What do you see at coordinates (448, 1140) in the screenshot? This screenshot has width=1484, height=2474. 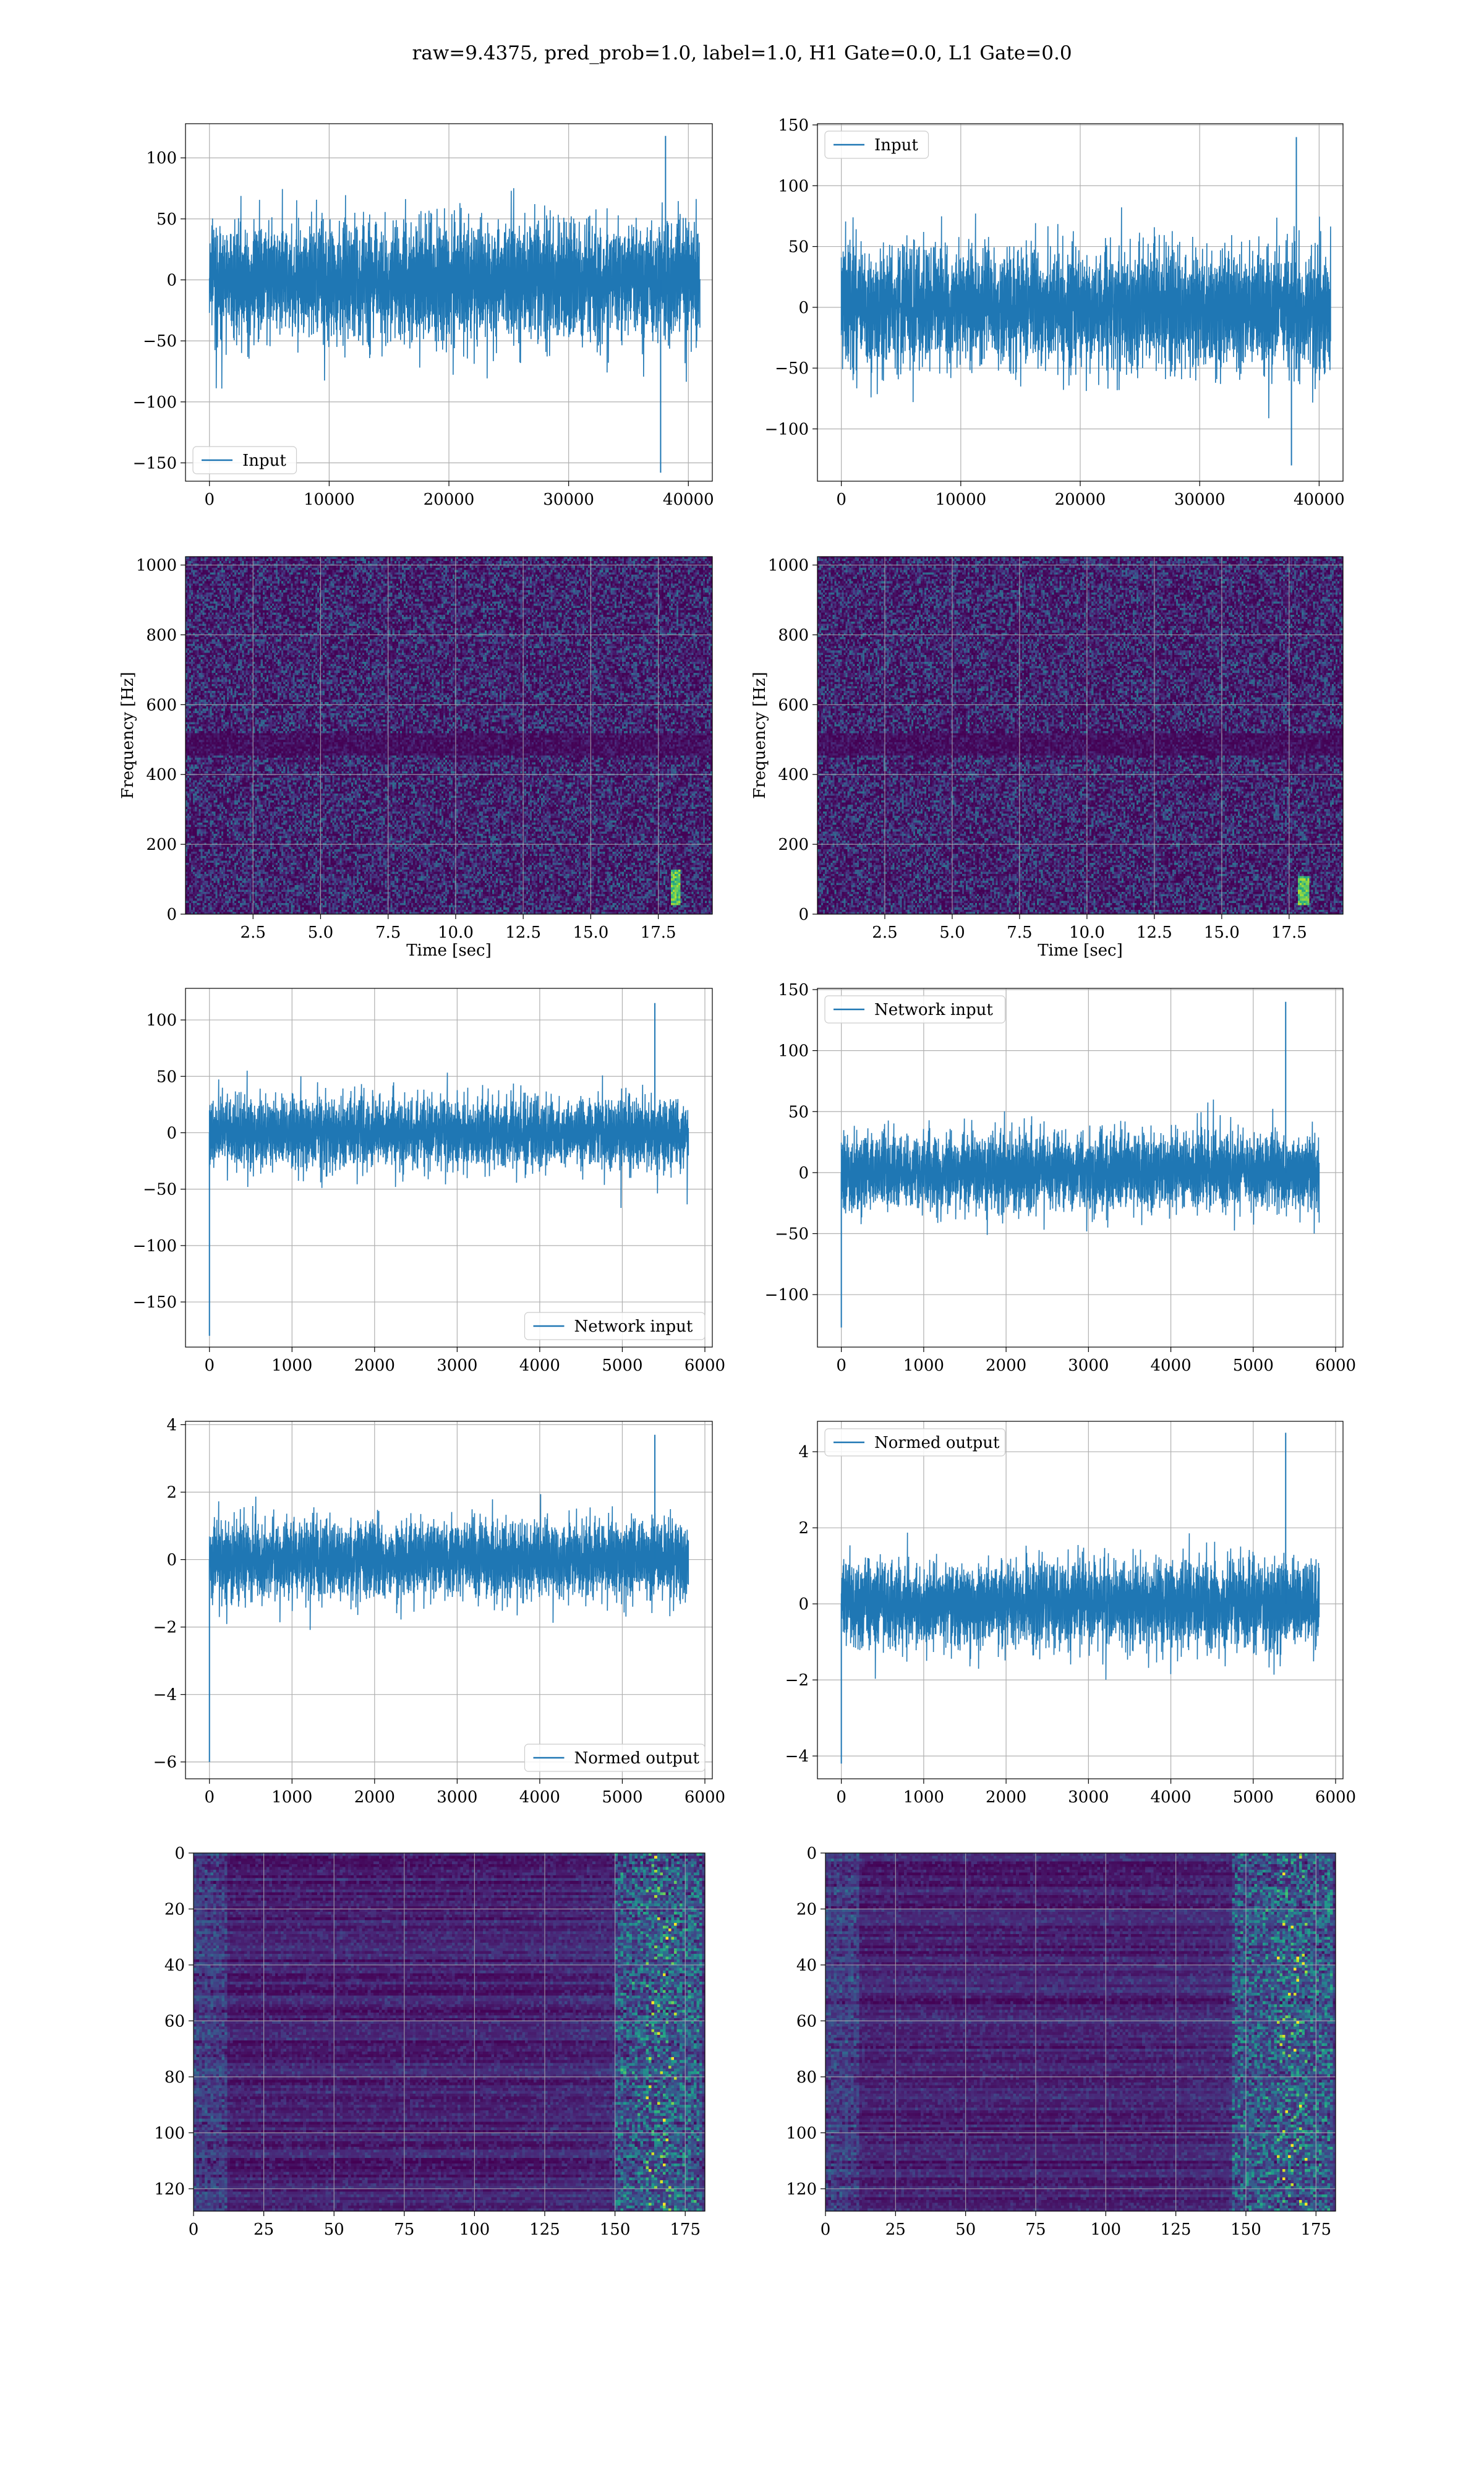 I see `h1-network-input-series-line` at bounding box center [448, 1140].